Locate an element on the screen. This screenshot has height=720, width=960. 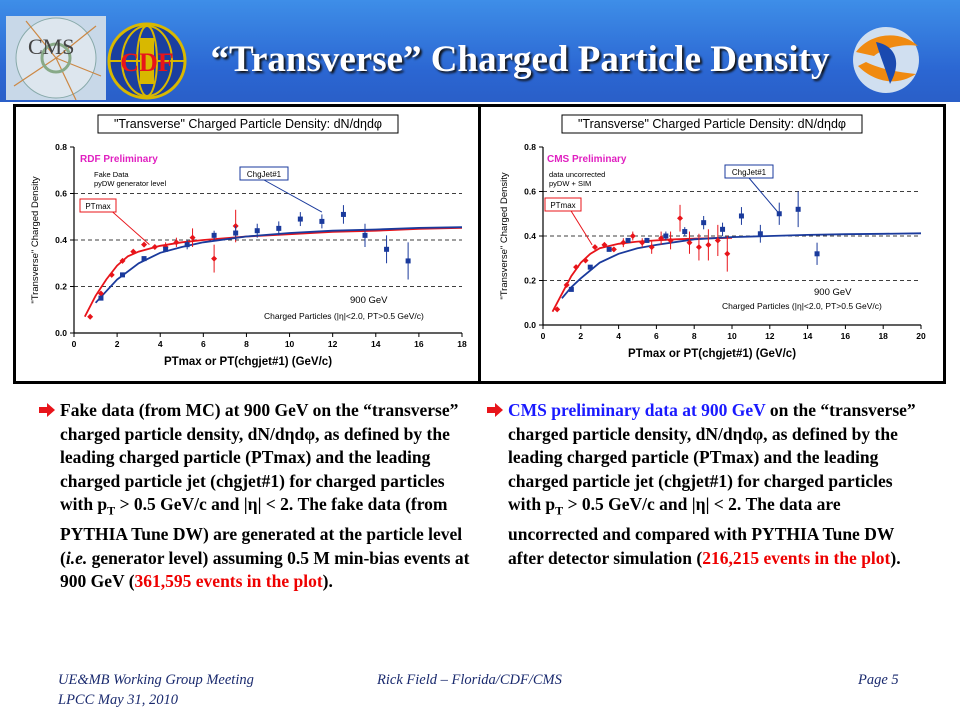
footer-page: Page 5 is located at coordinates (878, 680).